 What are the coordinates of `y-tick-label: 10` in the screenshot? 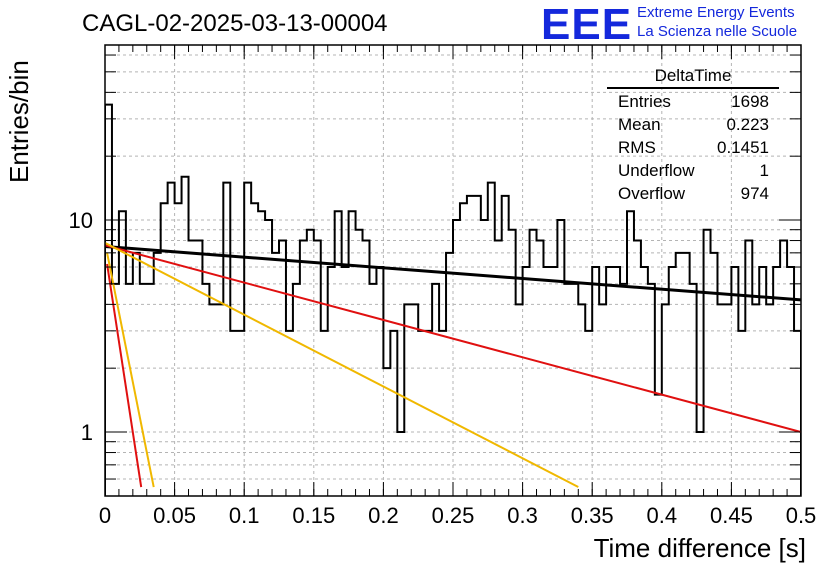 It's located at (81, 220).